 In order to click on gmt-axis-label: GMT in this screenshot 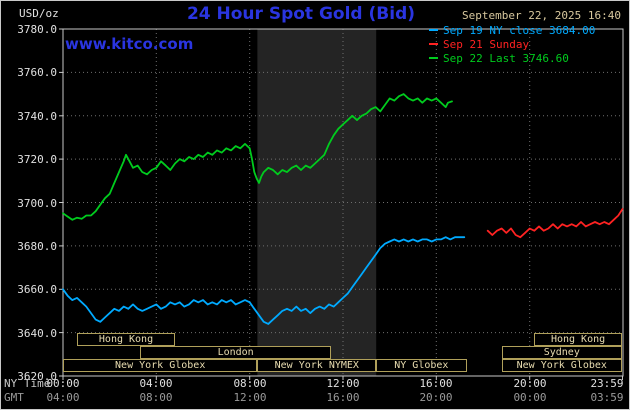, I will do `click(14, 397)`.